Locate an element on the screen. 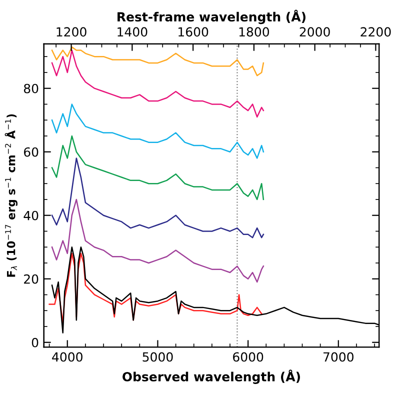  x2-tick-label: 1400 is located at coordinates (133, 32).